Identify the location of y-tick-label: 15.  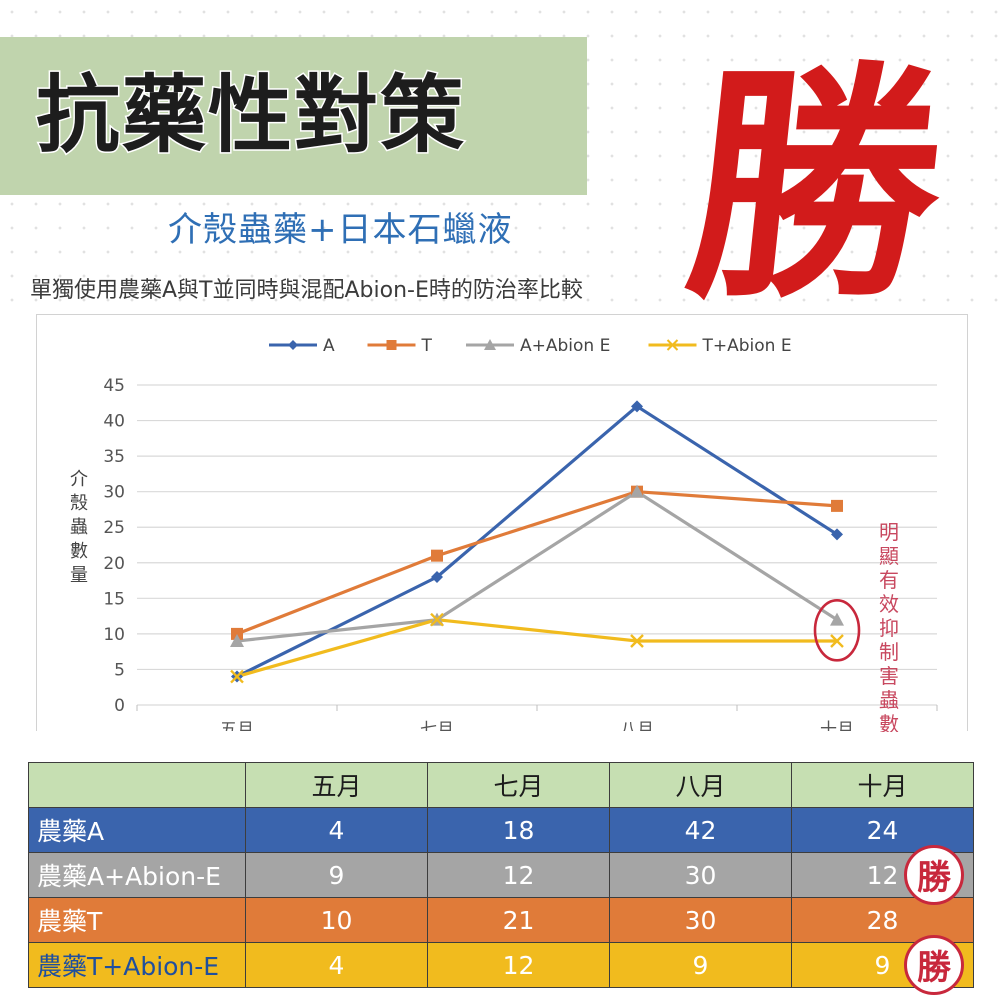
(114, 599).